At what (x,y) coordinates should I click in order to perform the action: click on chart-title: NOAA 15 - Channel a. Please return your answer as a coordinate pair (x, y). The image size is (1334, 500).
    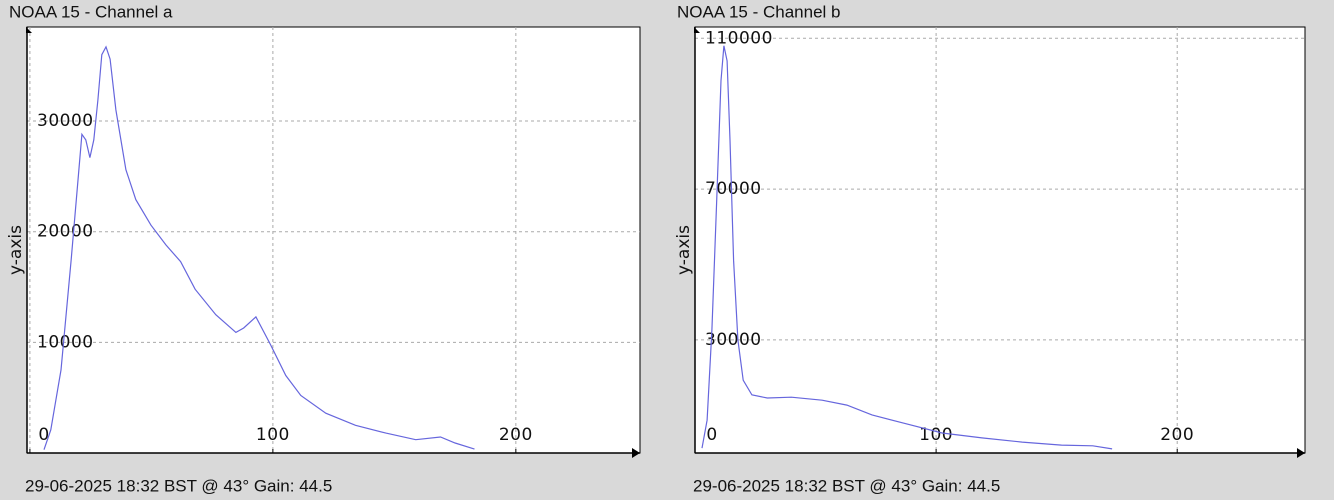
    Looking at the image, I should click on (91, 11).